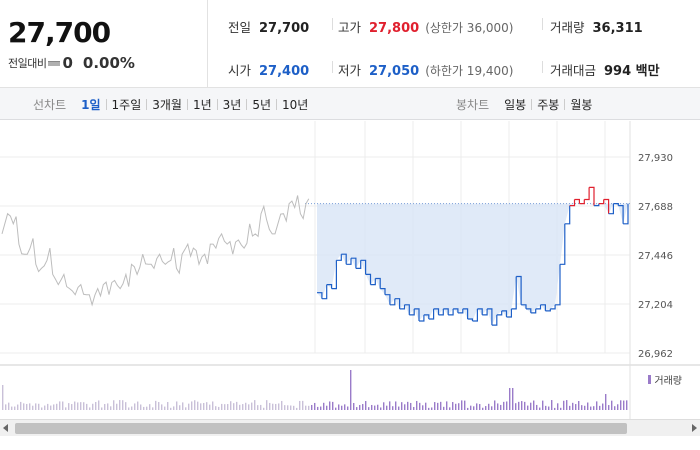 Image resolution: width=700 pixels, height=450 pixels. Describe the element at coordinates (668, 381) in the screenshot. I see `volume-legend-label: 거래량` at that location.